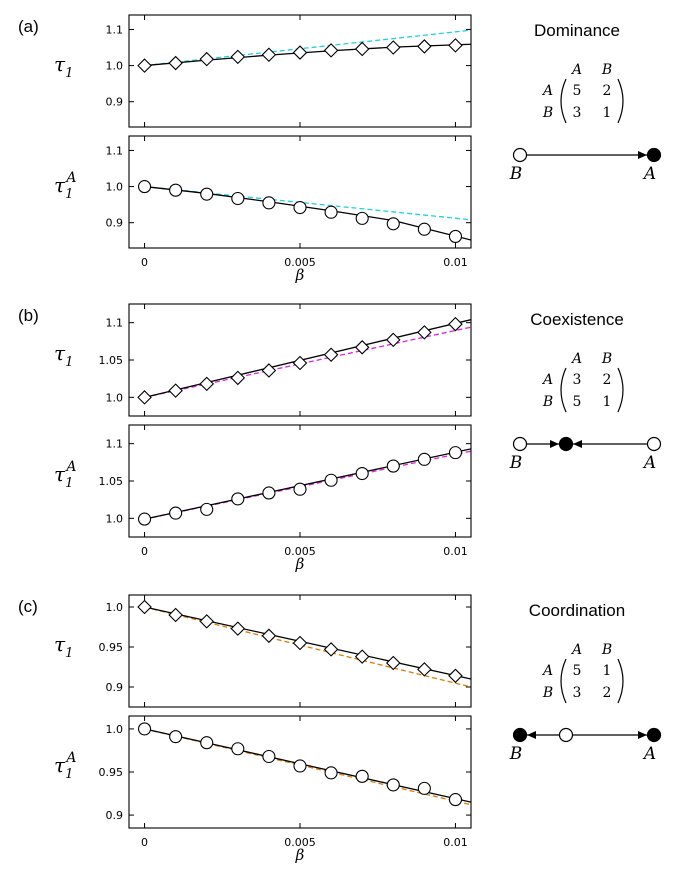 Image resolution: width=674 pixels, height=872 pixels. I want to click on subplot-0: τ1 0.9 0.95 1.0, so click(263, 651).